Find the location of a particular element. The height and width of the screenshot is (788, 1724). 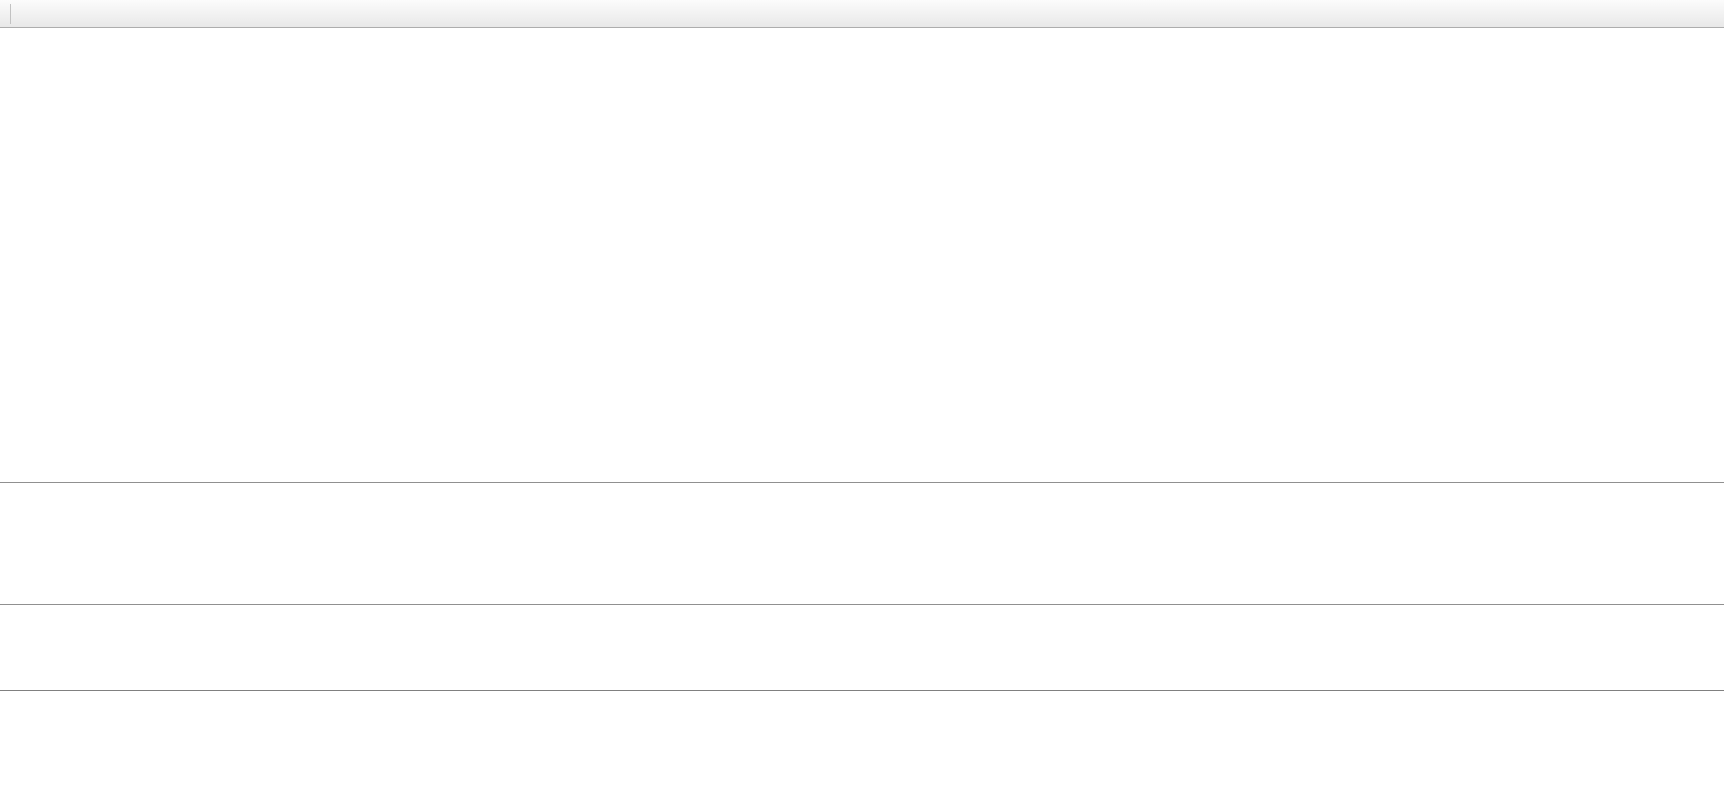

toolbar-separator is located at coordinates (10, 13).